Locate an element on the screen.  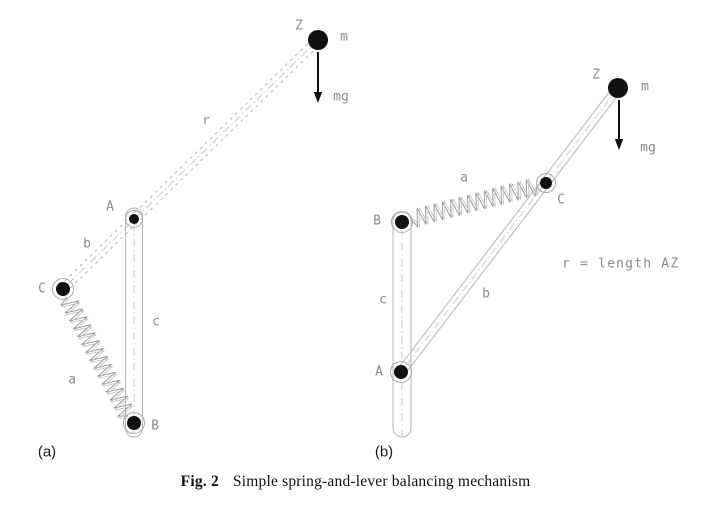
joint-ring-B-a is located at coordinates (134, 423).